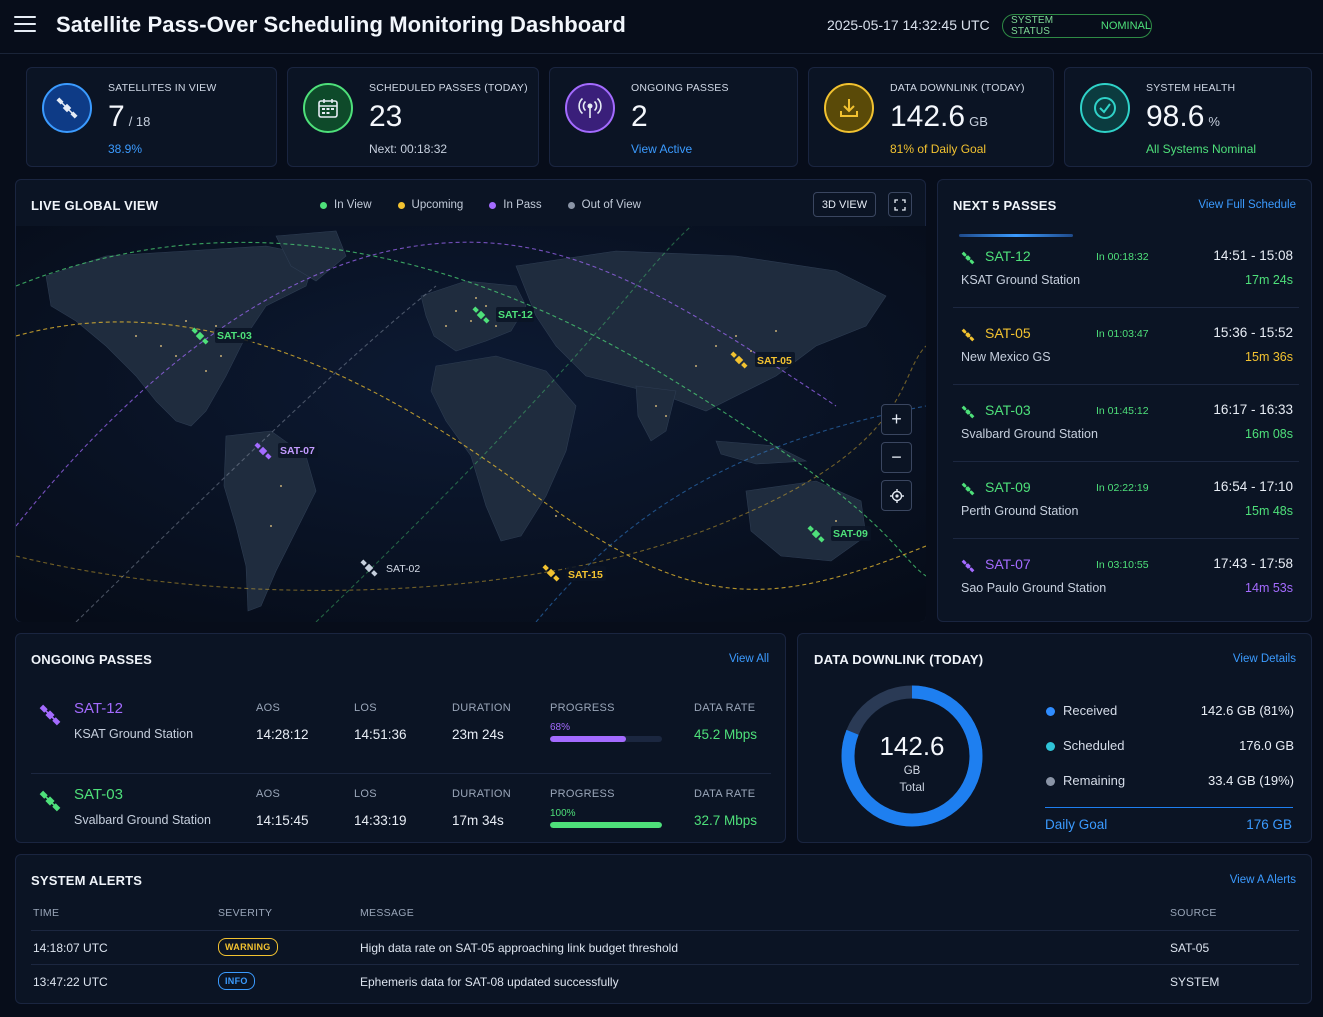 This screenshot has height=1017, width=1323. What do you see at coordinates (311, 256) in the screenshot?
I see `greenland-shape` at bounding box center [311, 256].